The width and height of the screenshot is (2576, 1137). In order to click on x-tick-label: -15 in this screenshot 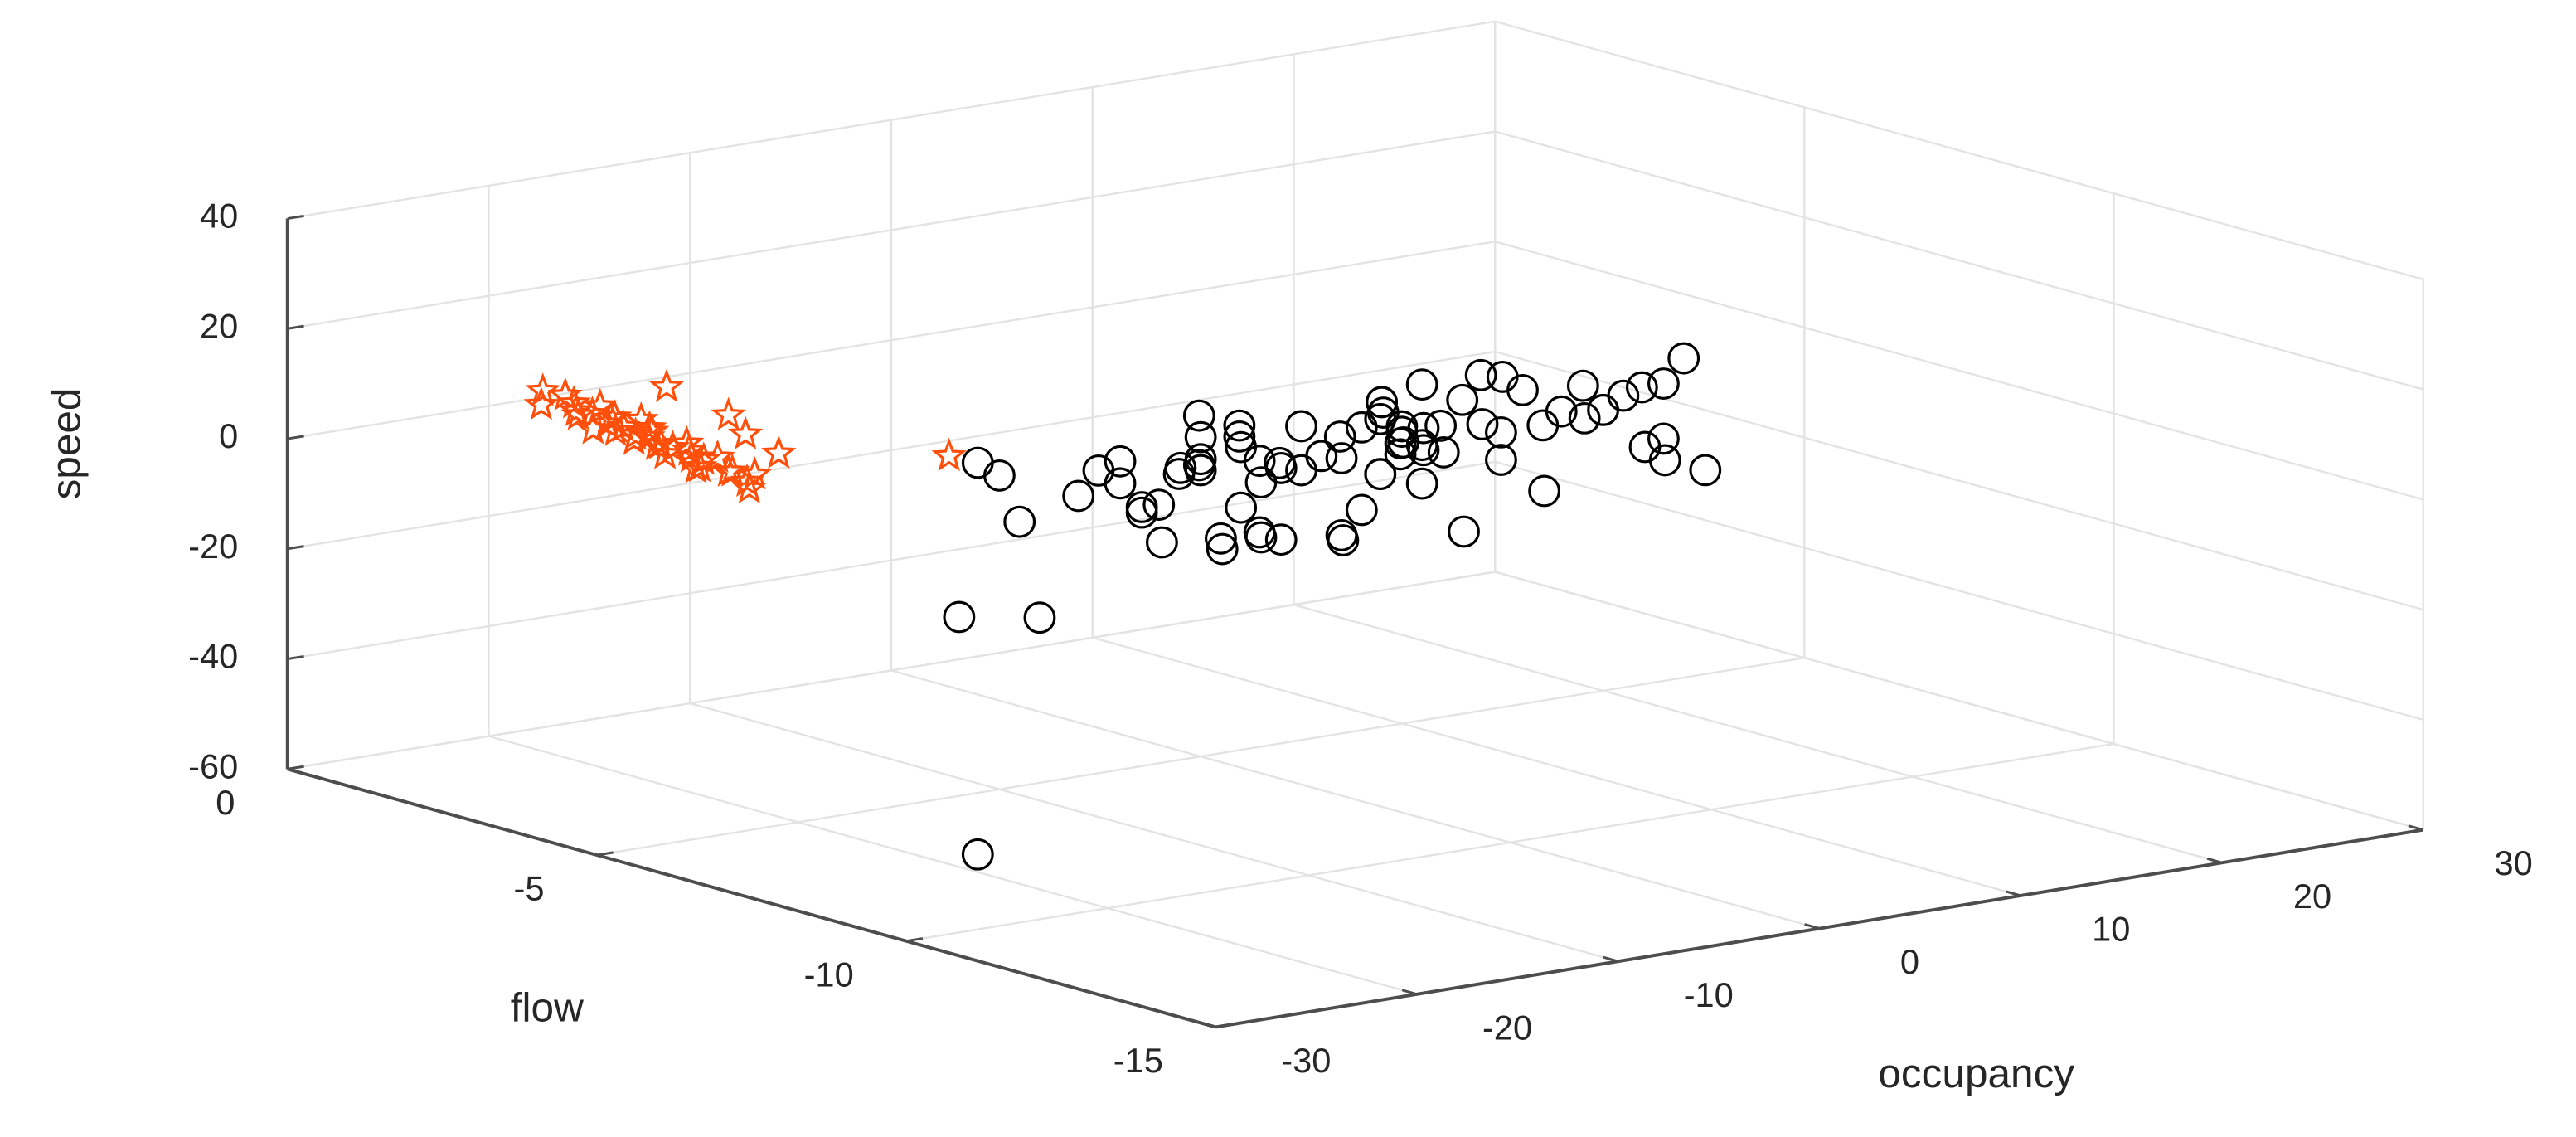, I will do `click(1138, 1060)`.